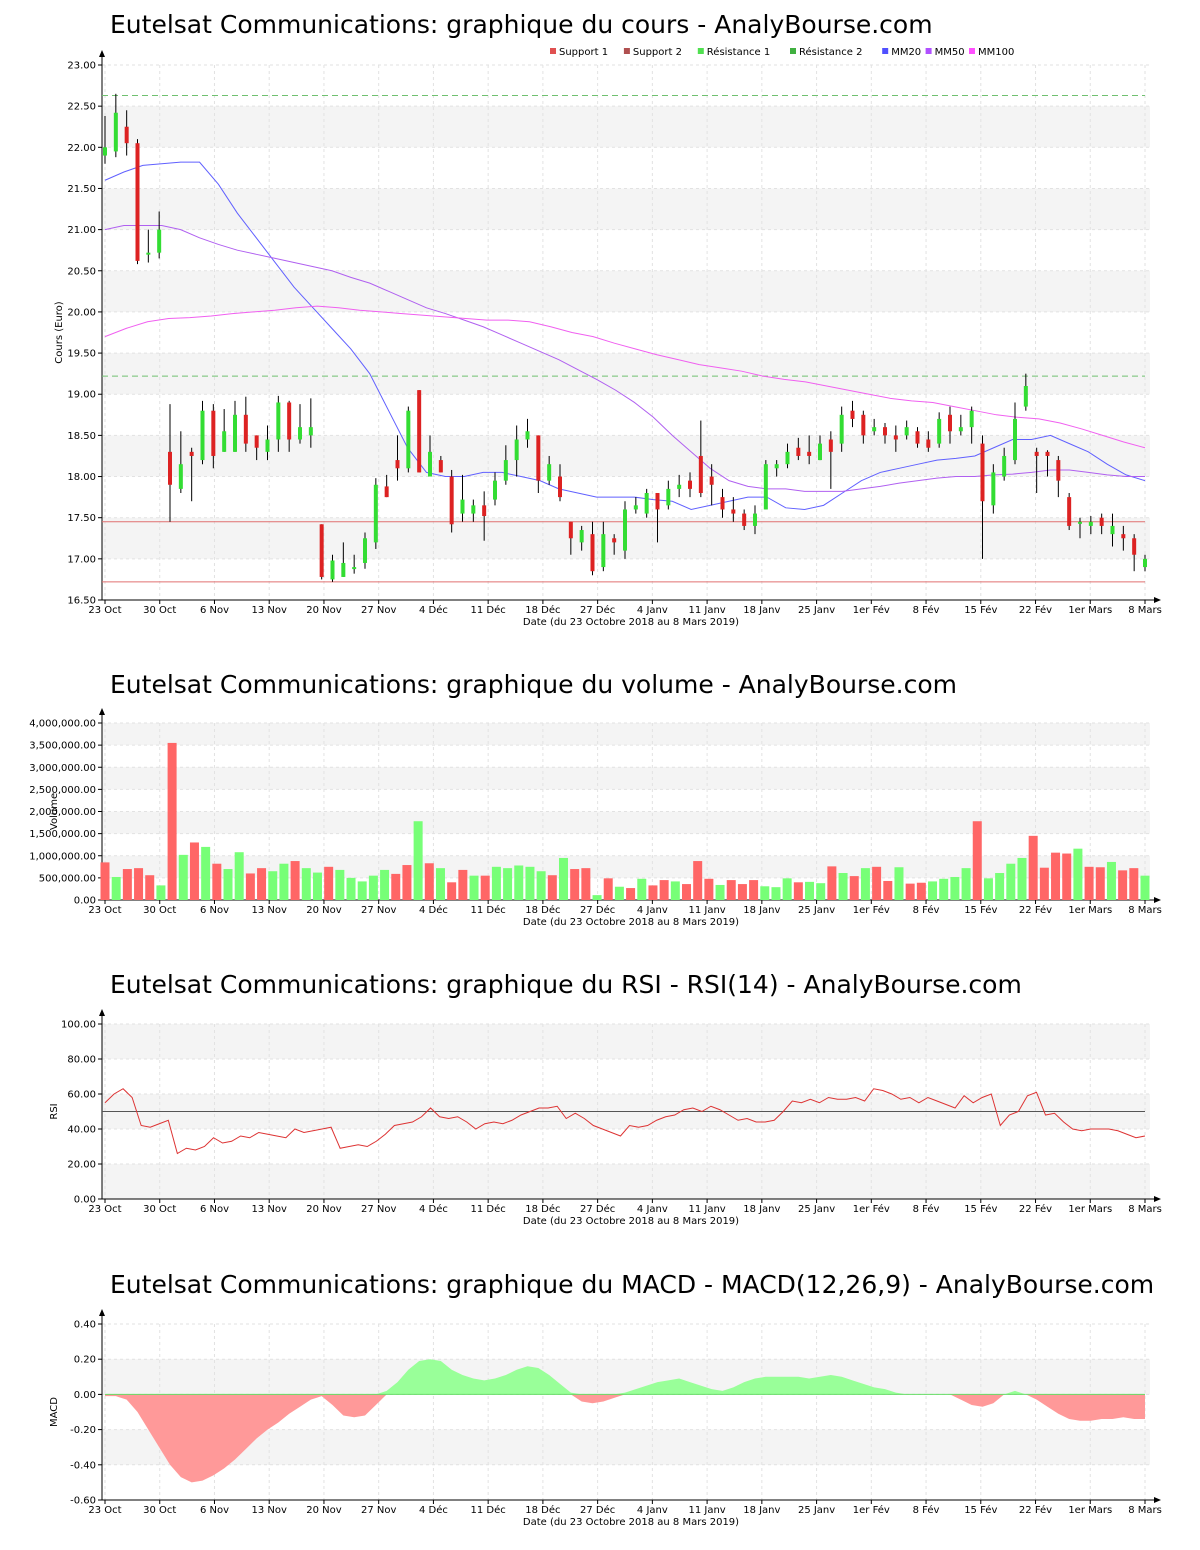 This screenshot has width=1200, height=1550. Describe the element at coordinates (597, 1510) in the screenshot. I see `x-tick-label: 27 Déc` at that location.